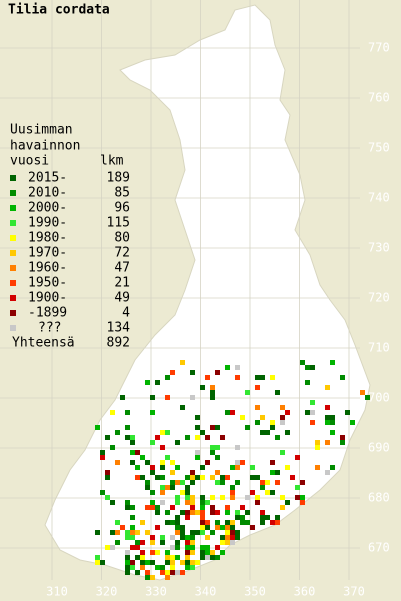 Image resolution: width=401 pixels, height=601 pixels. I want to click on legend-label: -1899, so click(47, 313).